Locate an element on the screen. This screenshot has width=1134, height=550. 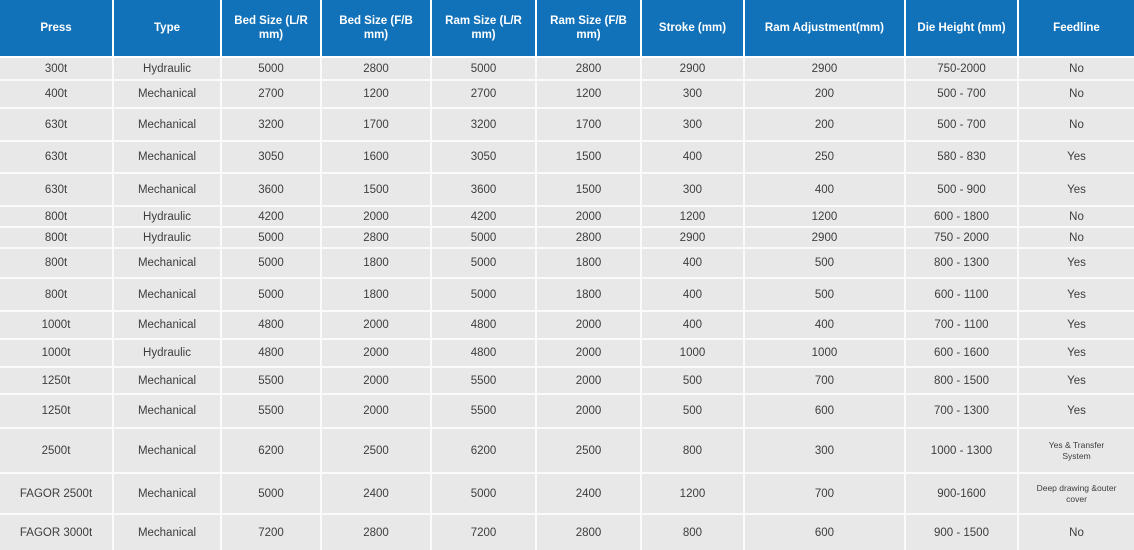
cell-bed-size-l-r-mm: 7200 is located at coordinates (271, 531).